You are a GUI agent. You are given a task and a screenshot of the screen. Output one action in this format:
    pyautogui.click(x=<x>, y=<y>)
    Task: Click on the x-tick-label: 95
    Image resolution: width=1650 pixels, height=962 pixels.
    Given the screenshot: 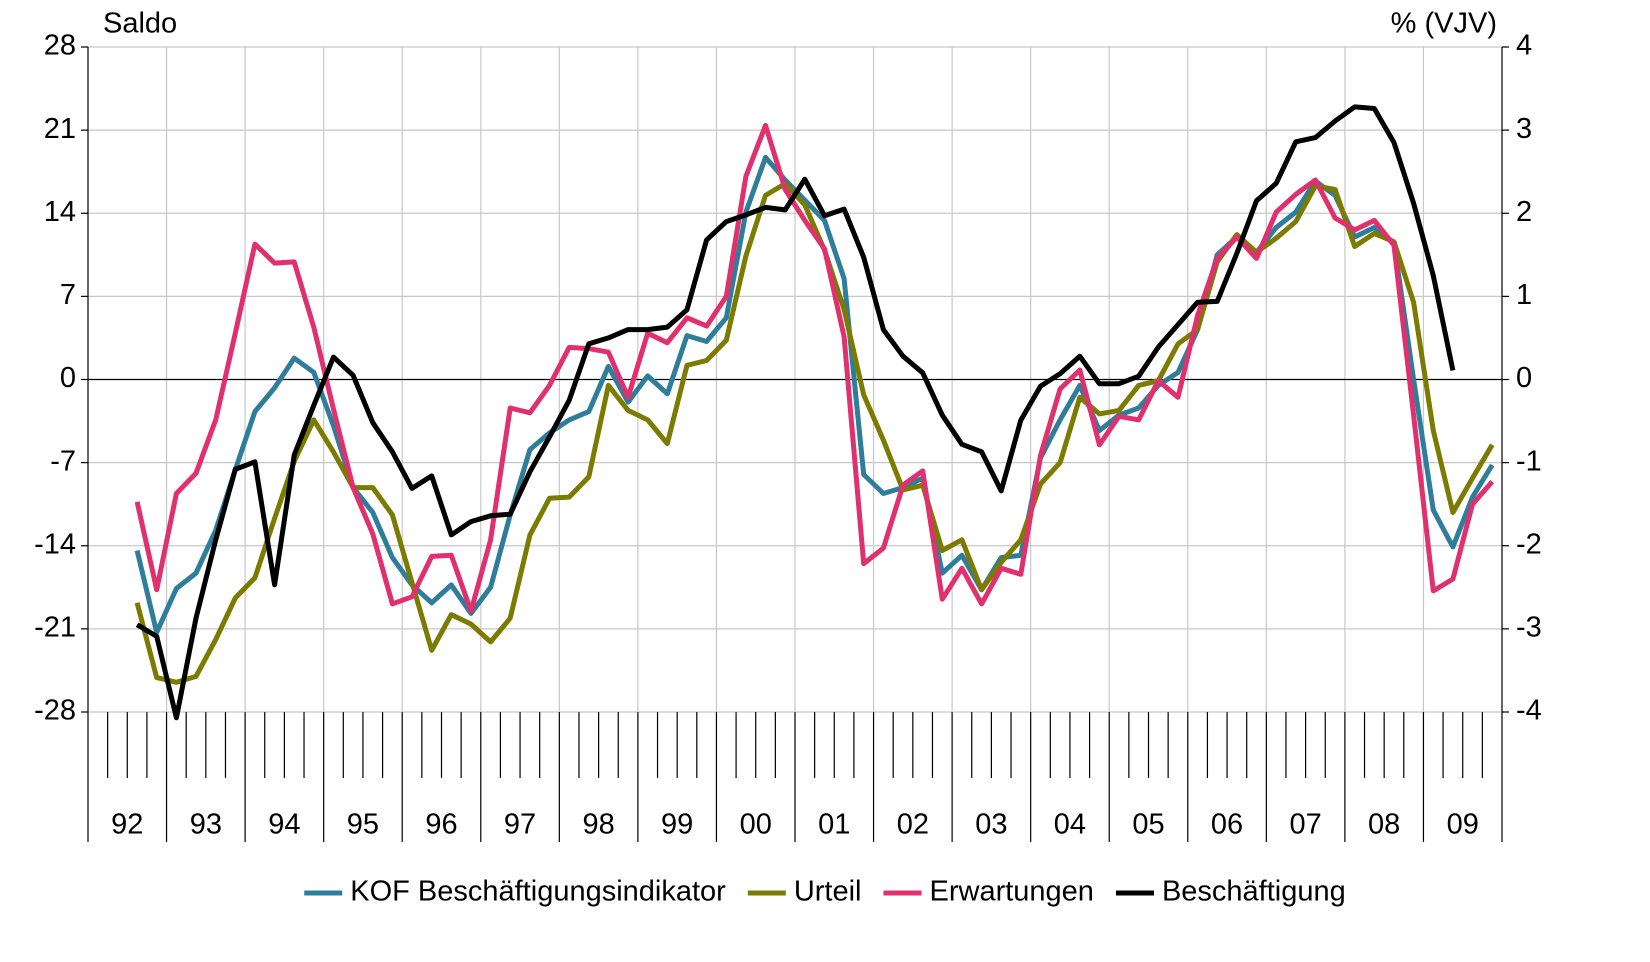 What is the action you would take?
    pyautogui.click(x=363, y=825)
    